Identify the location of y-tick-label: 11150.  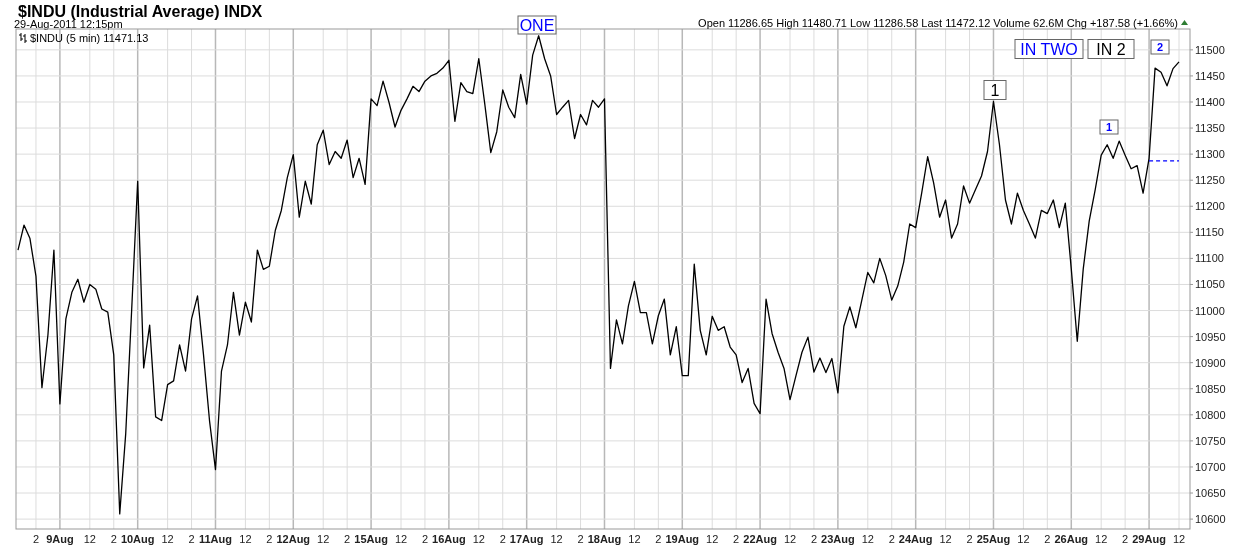
(1209, 232).